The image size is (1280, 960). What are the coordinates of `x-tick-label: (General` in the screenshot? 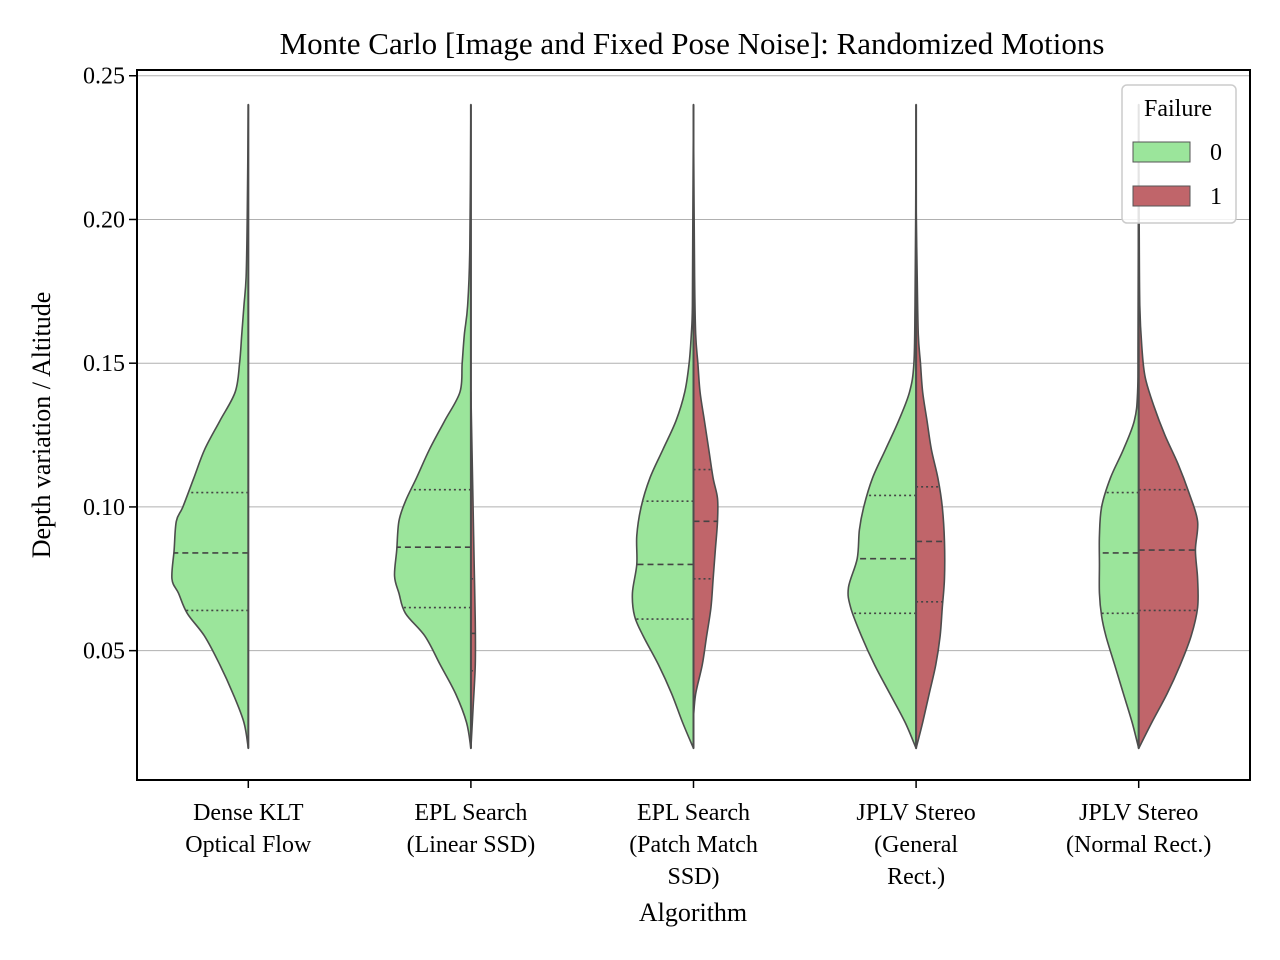 It's located at (916, 845).